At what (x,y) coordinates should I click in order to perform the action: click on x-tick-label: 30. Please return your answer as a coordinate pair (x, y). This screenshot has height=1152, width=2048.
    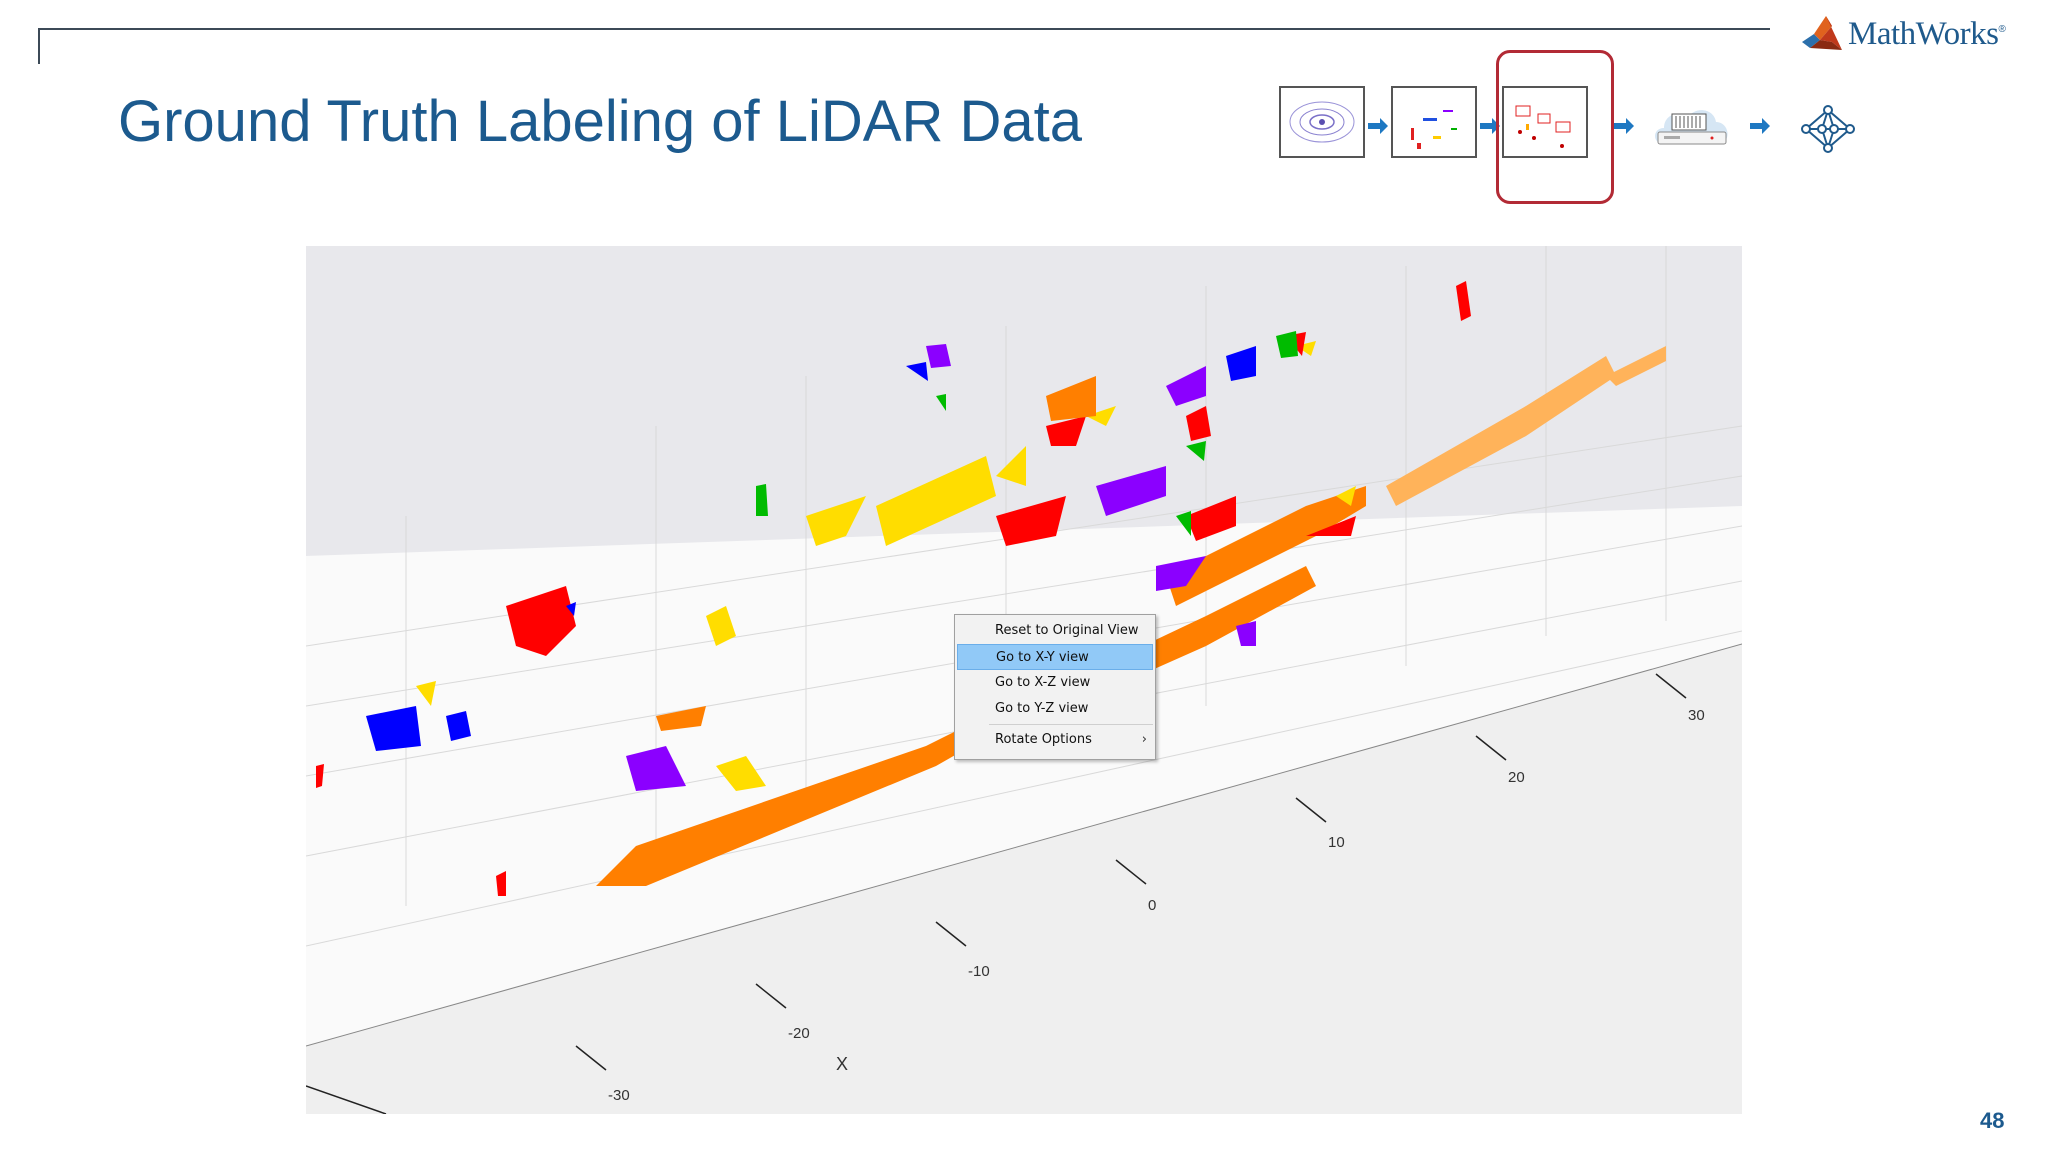
    Looking at the image, I should click on (1696, 715).